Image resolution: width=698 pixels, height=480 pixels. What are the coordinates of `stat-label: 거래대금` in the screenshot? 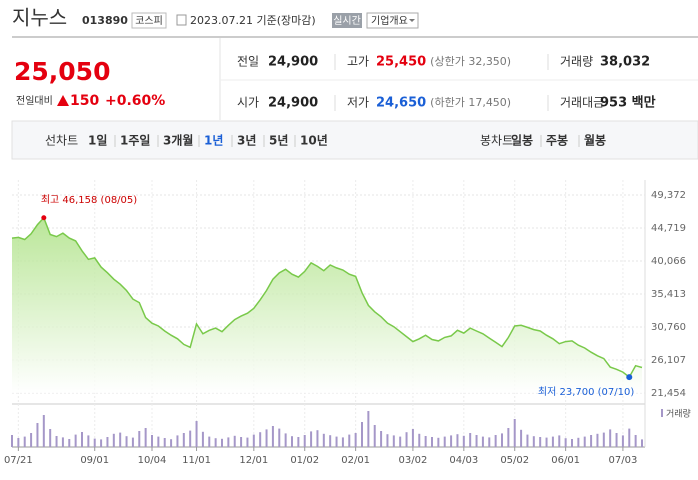 It's located at (582, 103).